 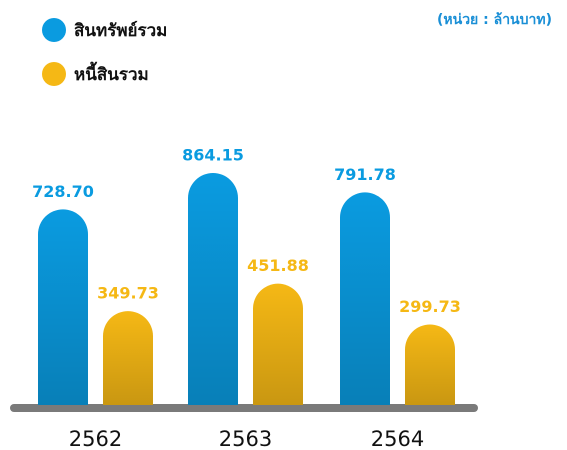 What do you see at coordinates (111, 73) in the screenshot?
I see `legend-label: หนี้สินรวม` at bounding box center [111, 73].